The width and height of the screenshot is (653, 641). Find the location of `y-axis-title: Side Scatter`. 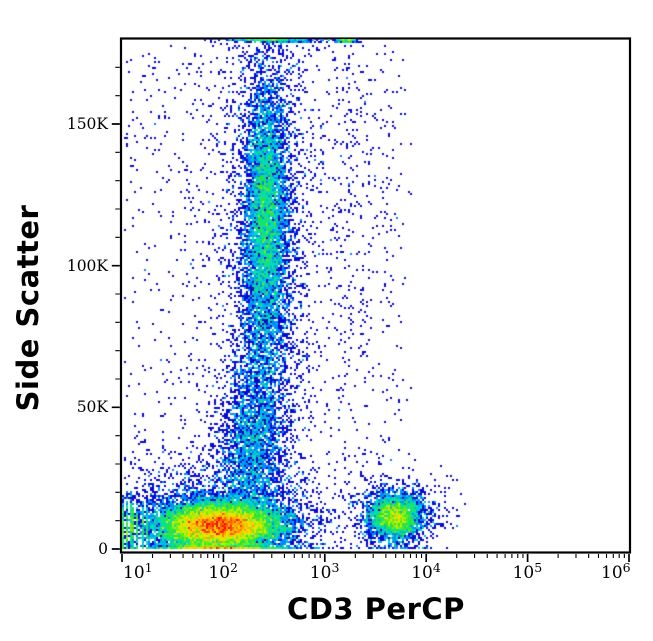

y-axis-title: Side Scatter is located at coordinates (28, 308).